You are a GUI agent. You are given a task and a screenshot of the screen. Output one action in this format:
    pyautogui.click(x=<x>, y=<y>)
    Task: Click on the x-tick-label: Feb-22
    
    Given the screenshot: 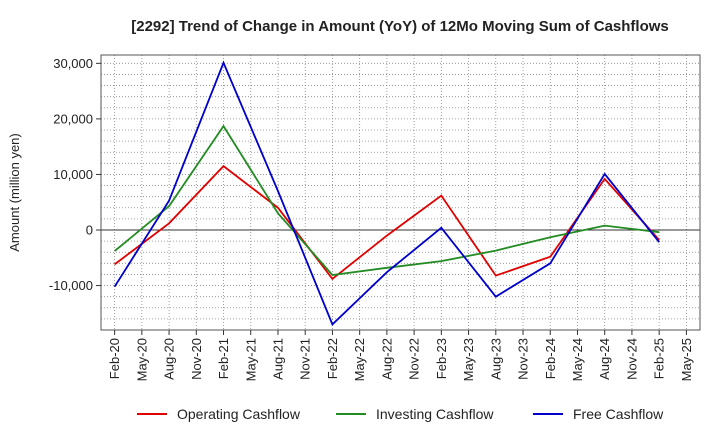 What is the action you would take?
    pyautogui.click(x=332, y=358)
    